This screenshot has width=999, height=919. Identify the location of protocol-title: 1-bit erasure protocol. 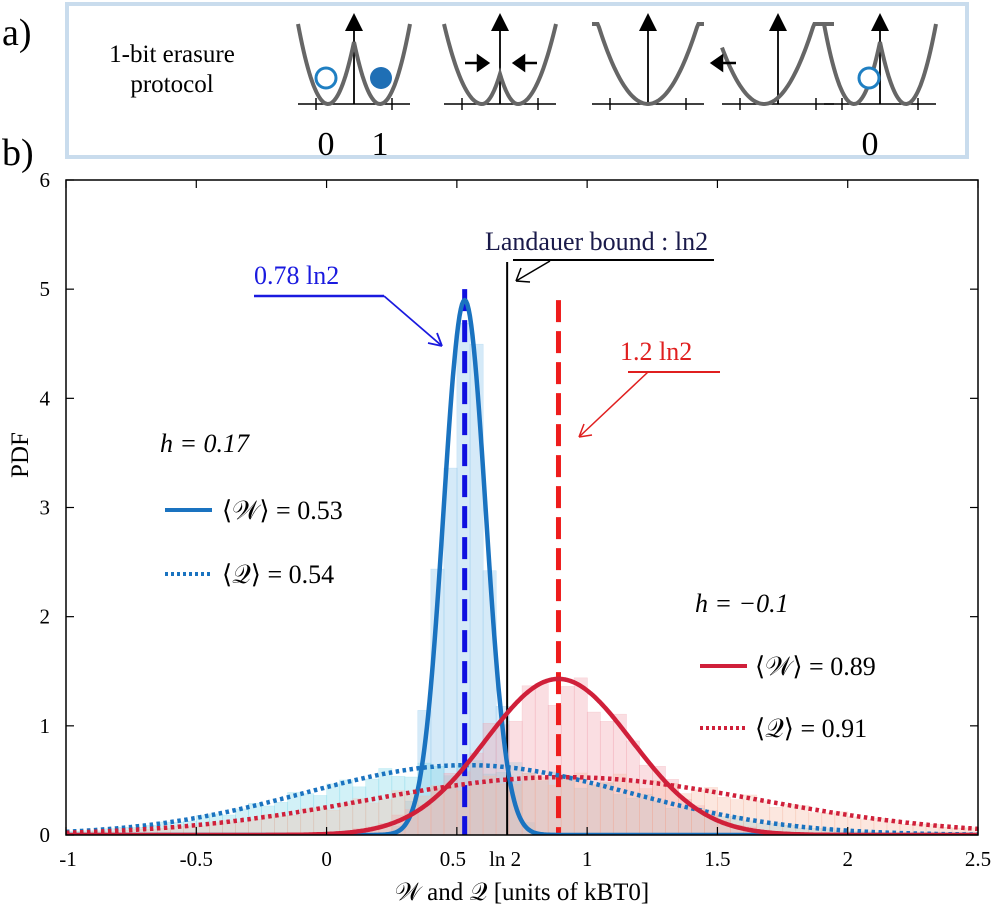
(172, 69).